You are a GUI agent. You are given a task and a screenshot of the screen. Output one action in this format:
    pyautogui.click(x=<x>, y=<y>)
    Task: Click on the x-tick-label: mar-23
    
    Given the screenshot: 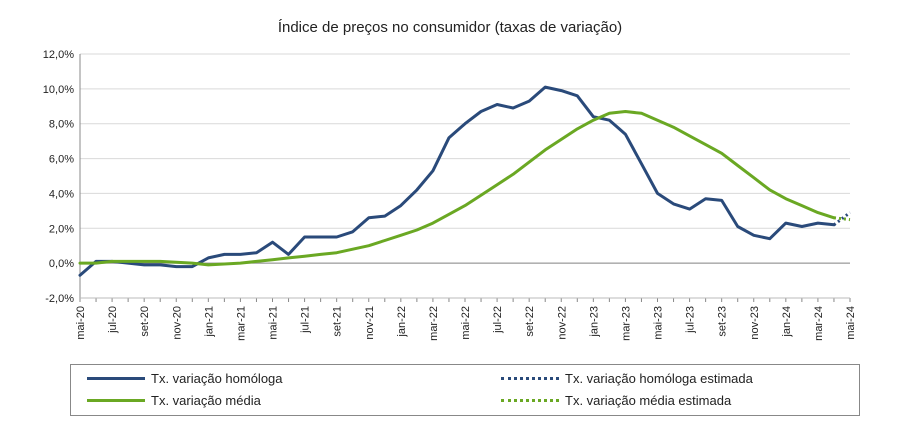 What is the action you would take?
    pyautogui.click(x=626, y=323)
    